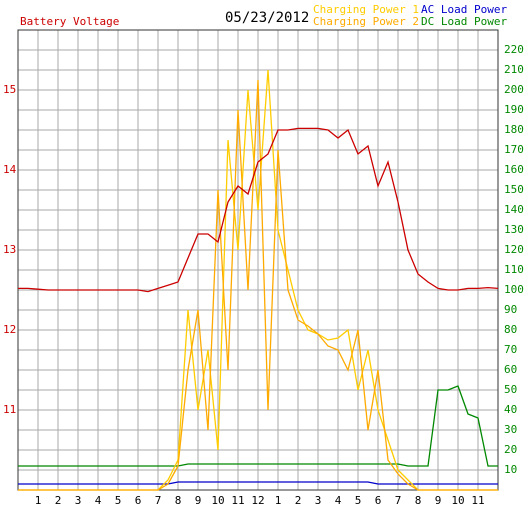 This screenshot has width=527, height=510. What do you see at coordinates (514, 249) in the screenshot?
I see `y2-tick-label: 120` at bounding box center [514, 249].